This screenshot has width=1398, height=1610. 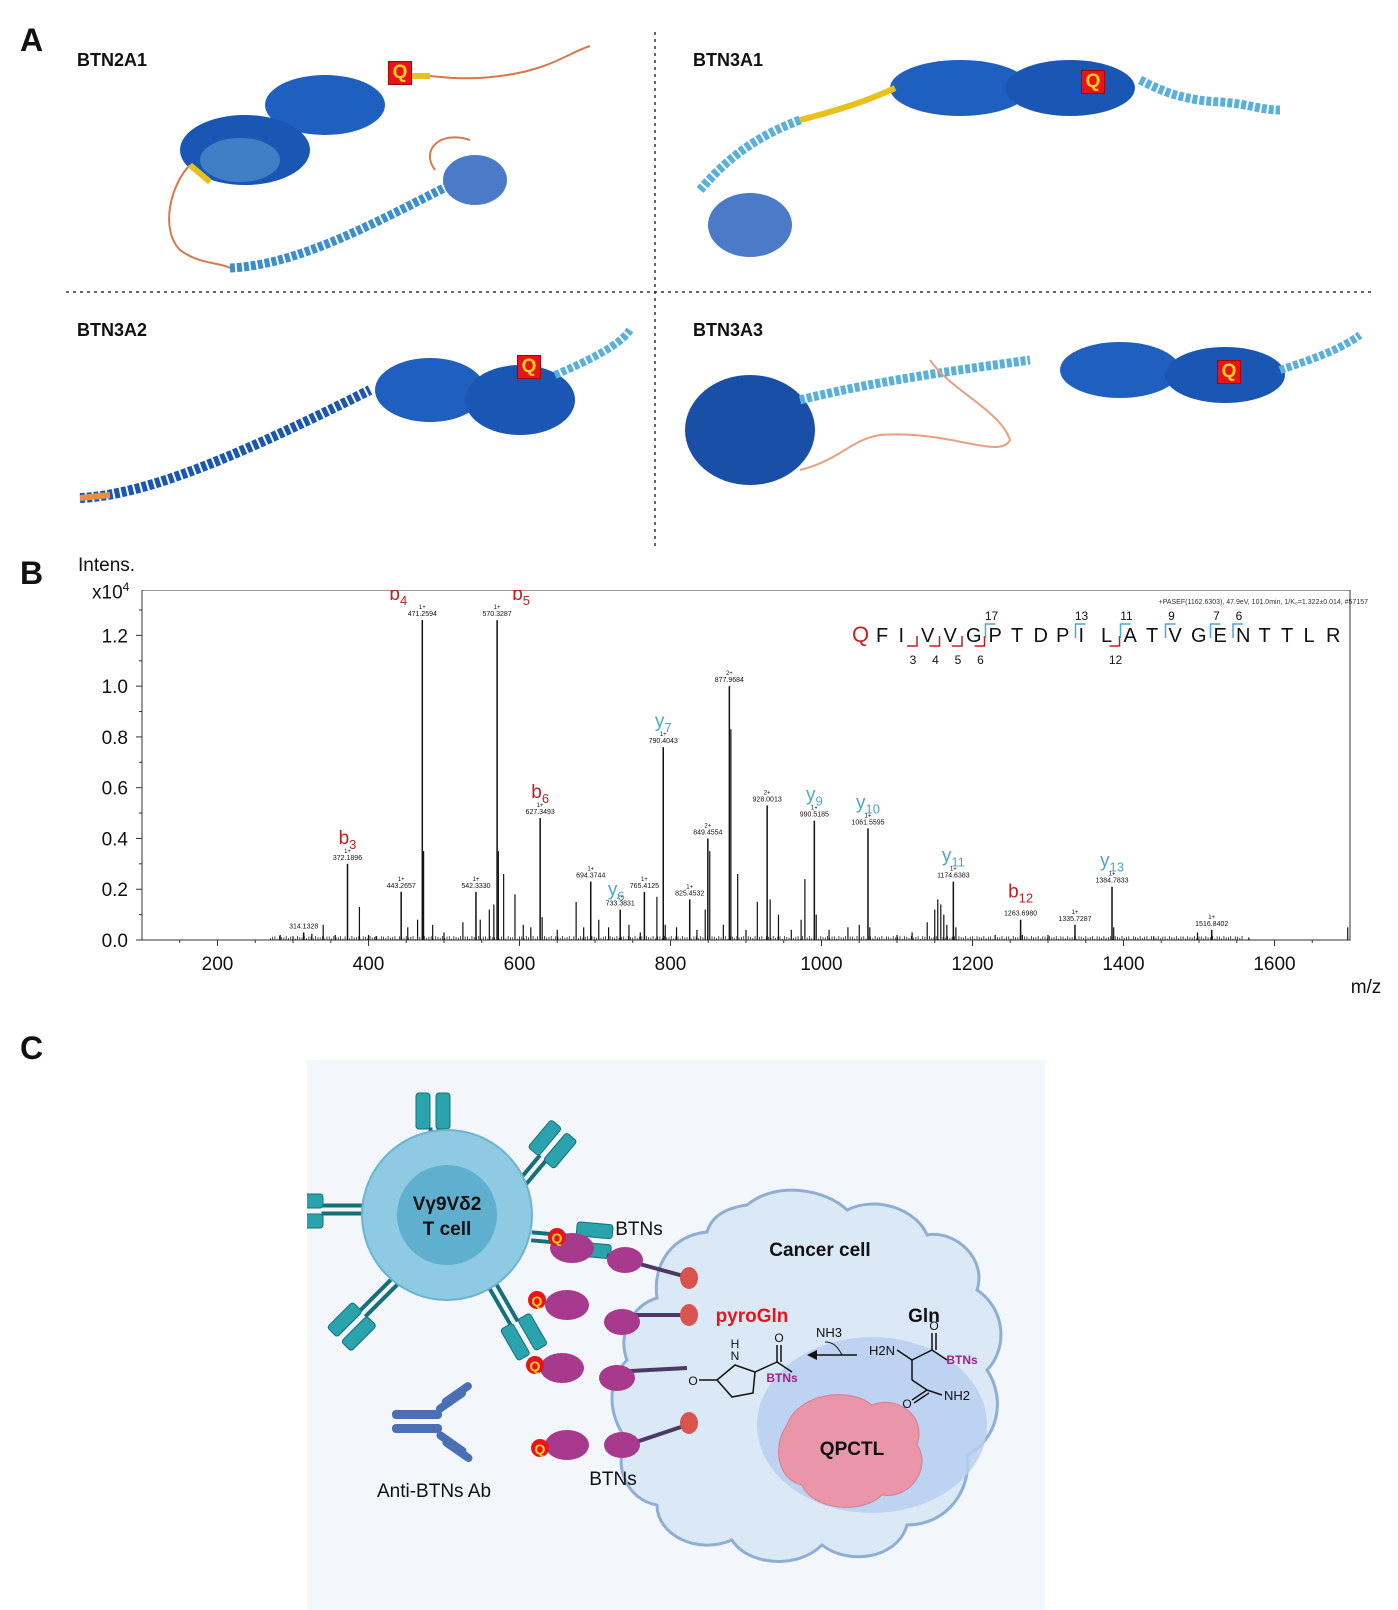 I want to click on pyrogln-n: N, so click(x=735, y=1356).